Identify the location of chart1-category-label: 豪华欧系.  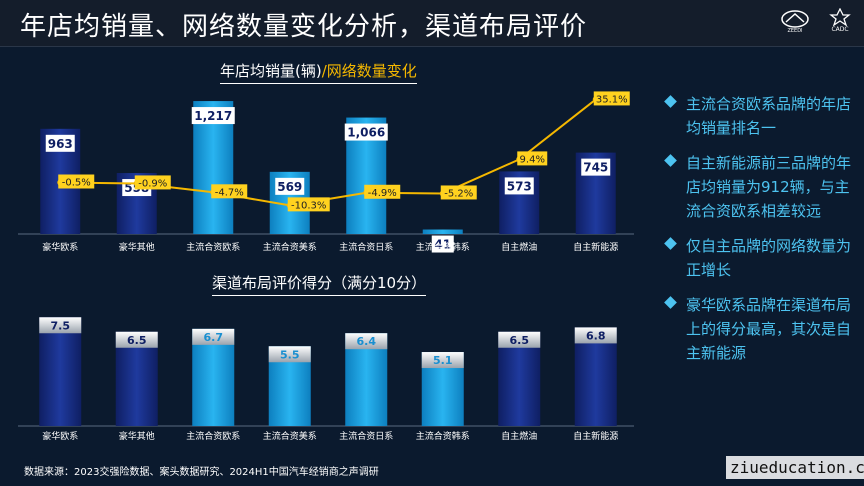
(60, 247).